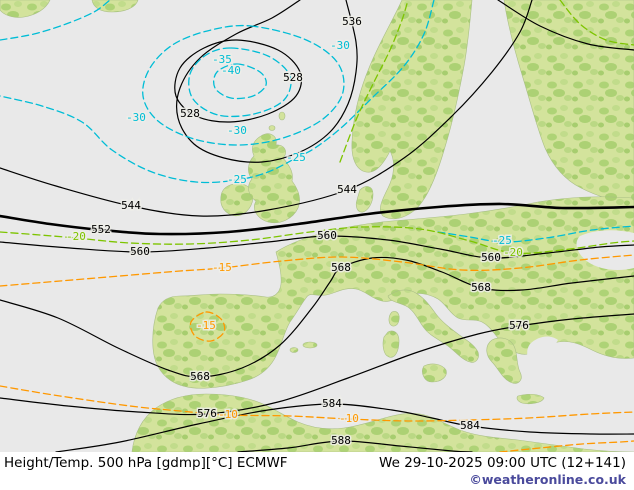 The width and height of the screenshot is (634, 490). I want to click on land-greenland-corner, so click(25, 9).